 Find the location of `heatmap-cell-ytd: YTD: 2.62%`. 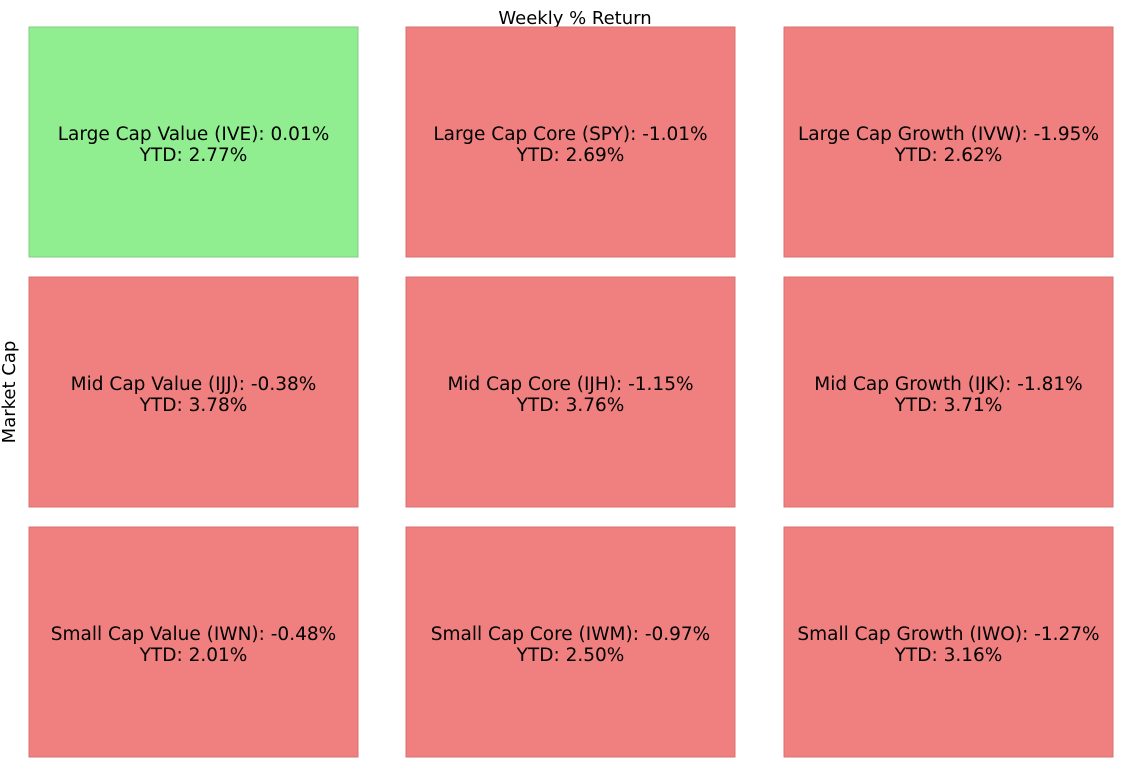

heatmap-cell-ytd: YTD: 2.62% is located at coordinates (948, 155).